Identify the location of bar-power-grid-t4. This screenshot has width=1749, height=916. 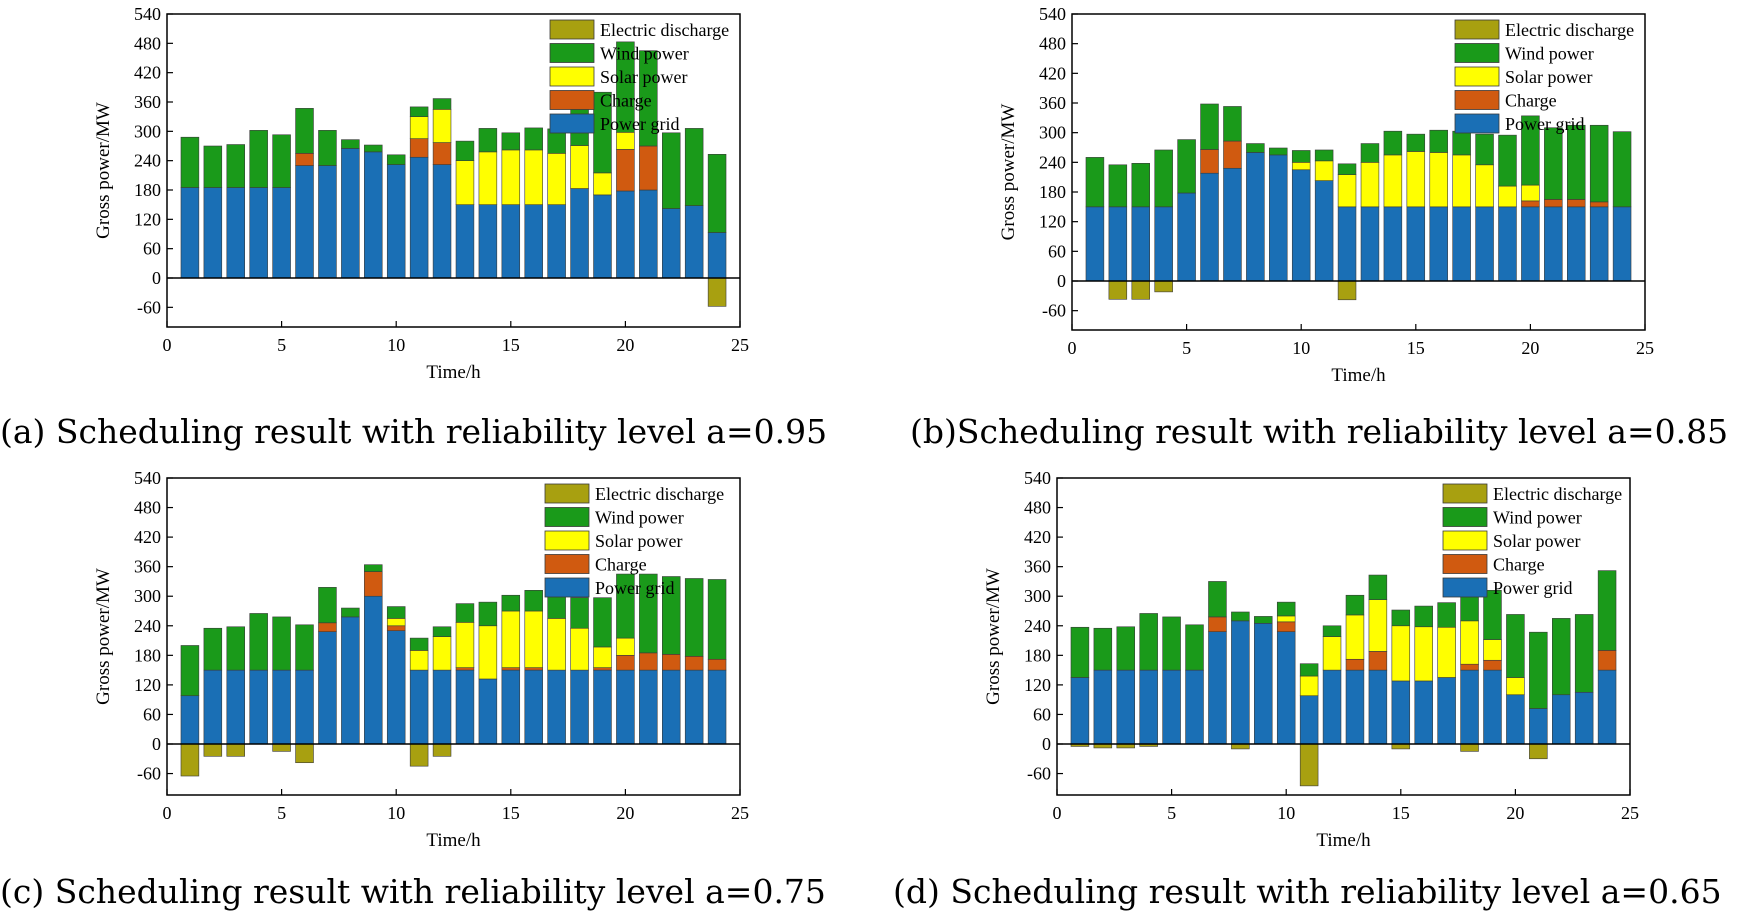
(258, 233).